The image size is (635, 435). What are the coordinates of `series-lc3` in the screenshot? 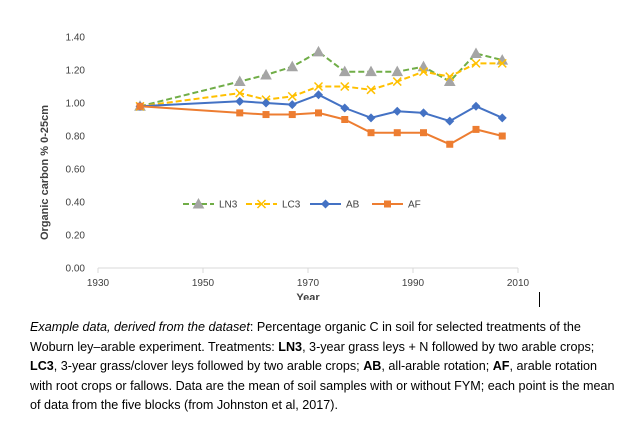 It's located at (321, 84).